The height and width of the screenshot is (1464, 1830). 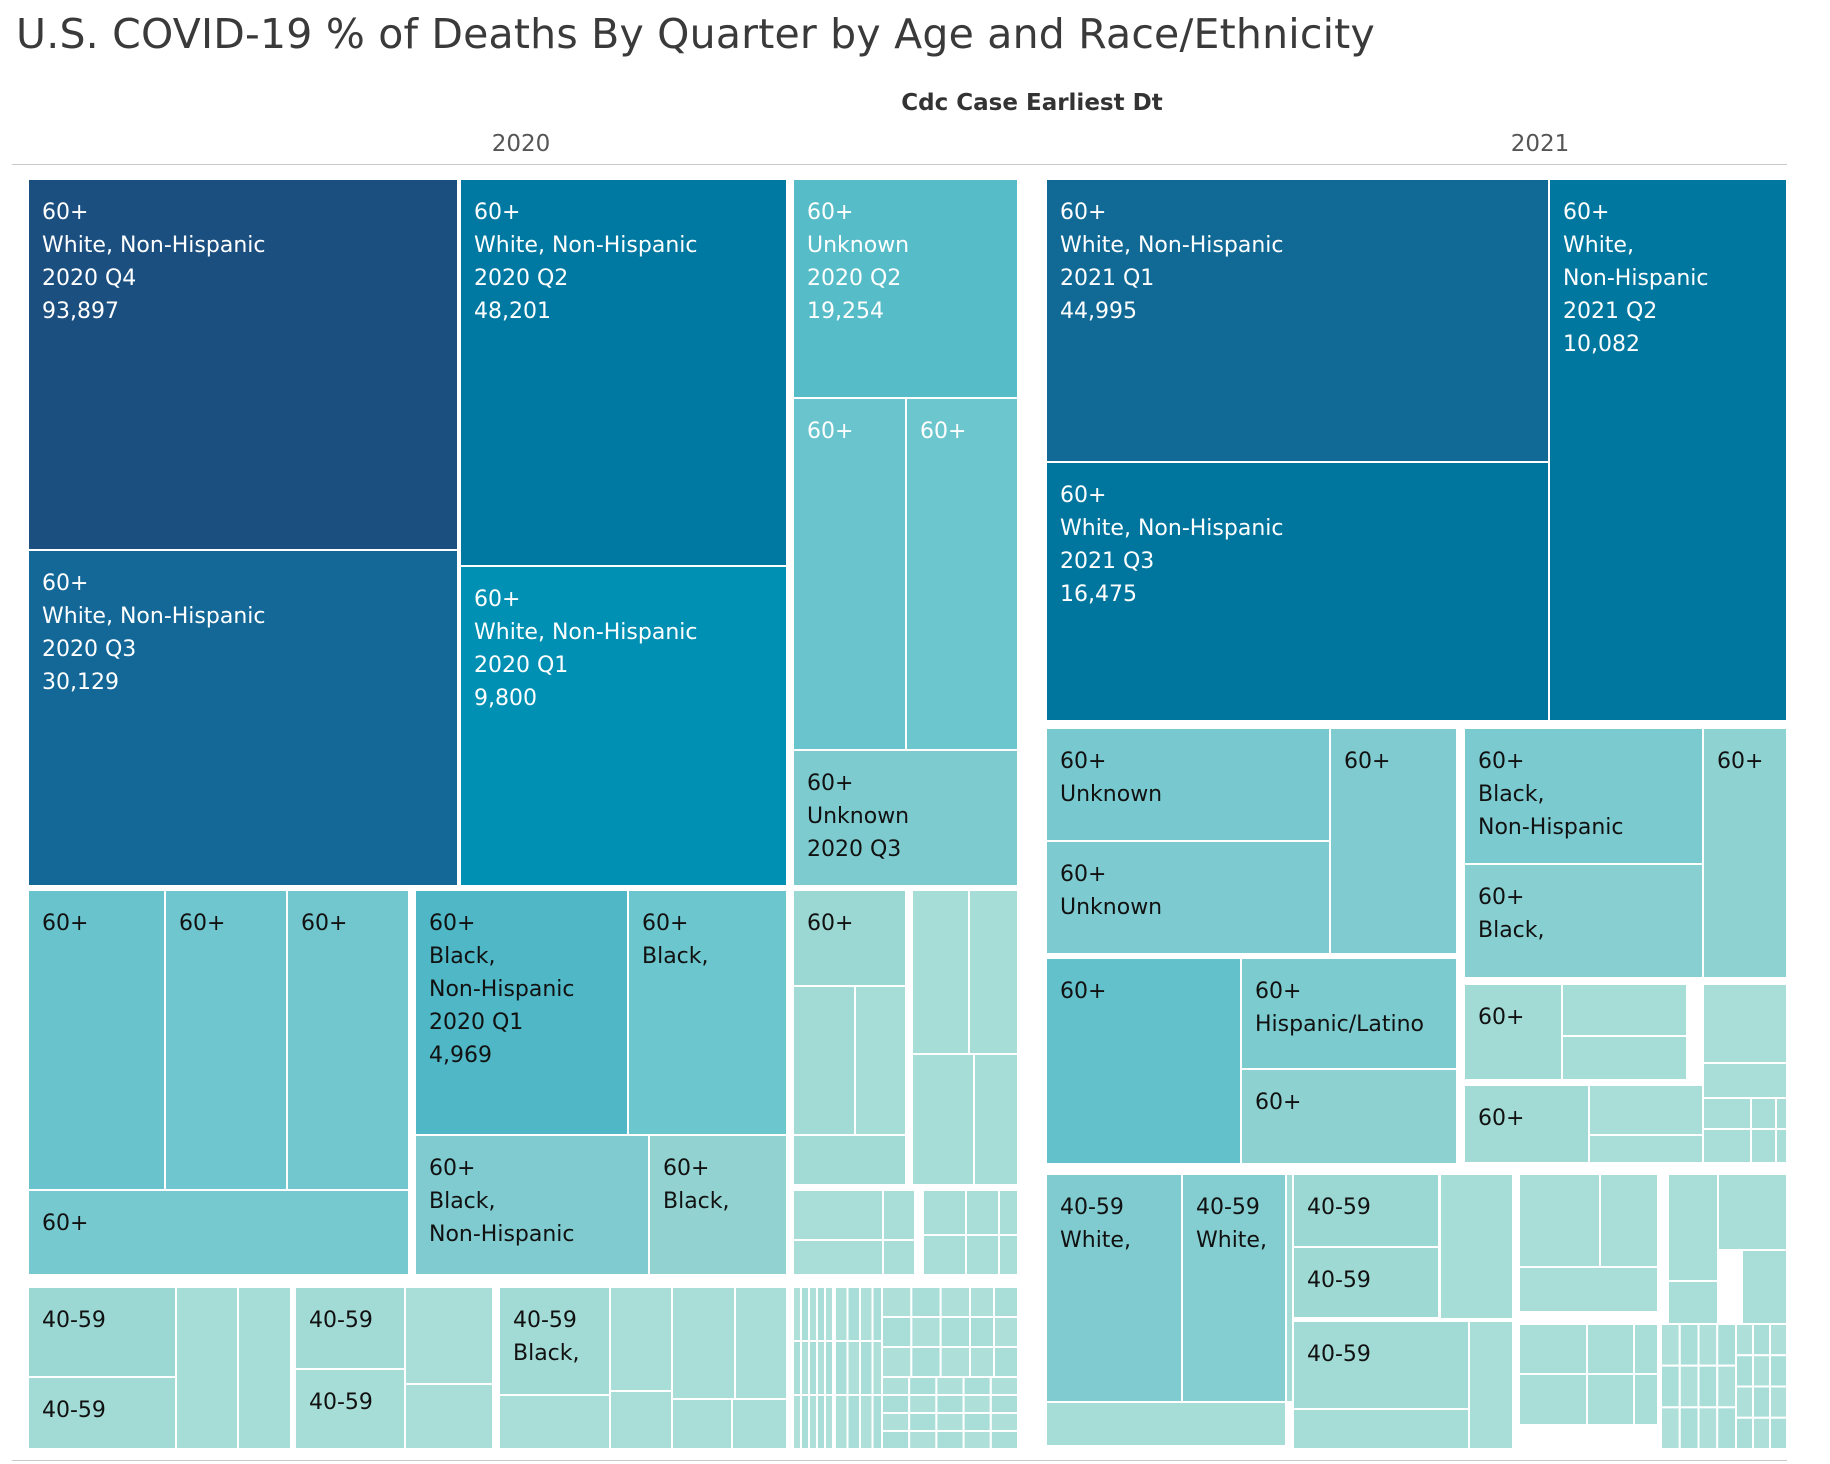 What do you see at coordinates (460, 1055) in the screenshot?
I see `tile-label: 4,969` at bounding box center [460, 1055].